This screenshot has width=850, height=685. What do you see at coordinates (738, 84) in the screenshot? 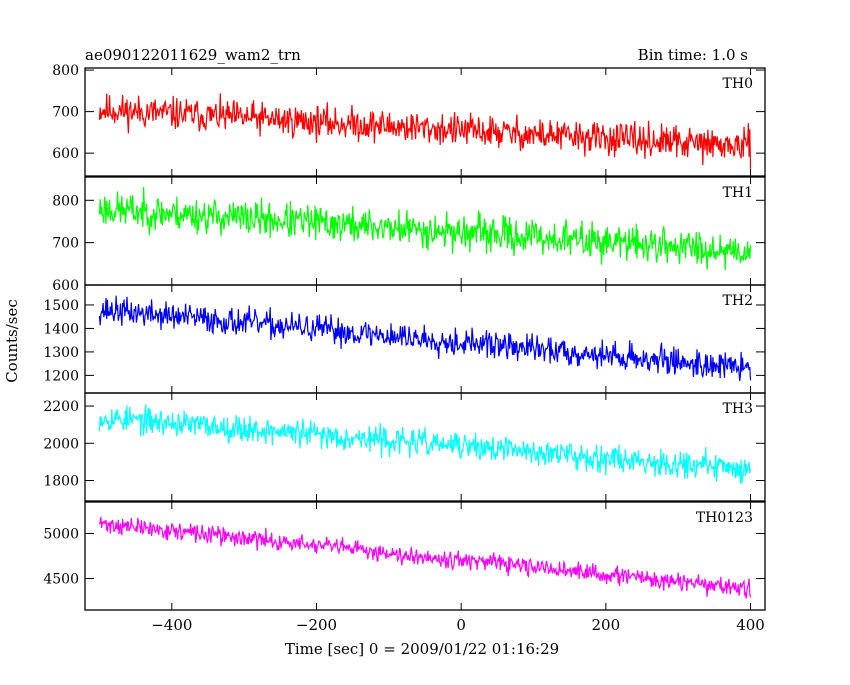
I see `panel-label-th0: TH0` at bounding box center [738, 84].